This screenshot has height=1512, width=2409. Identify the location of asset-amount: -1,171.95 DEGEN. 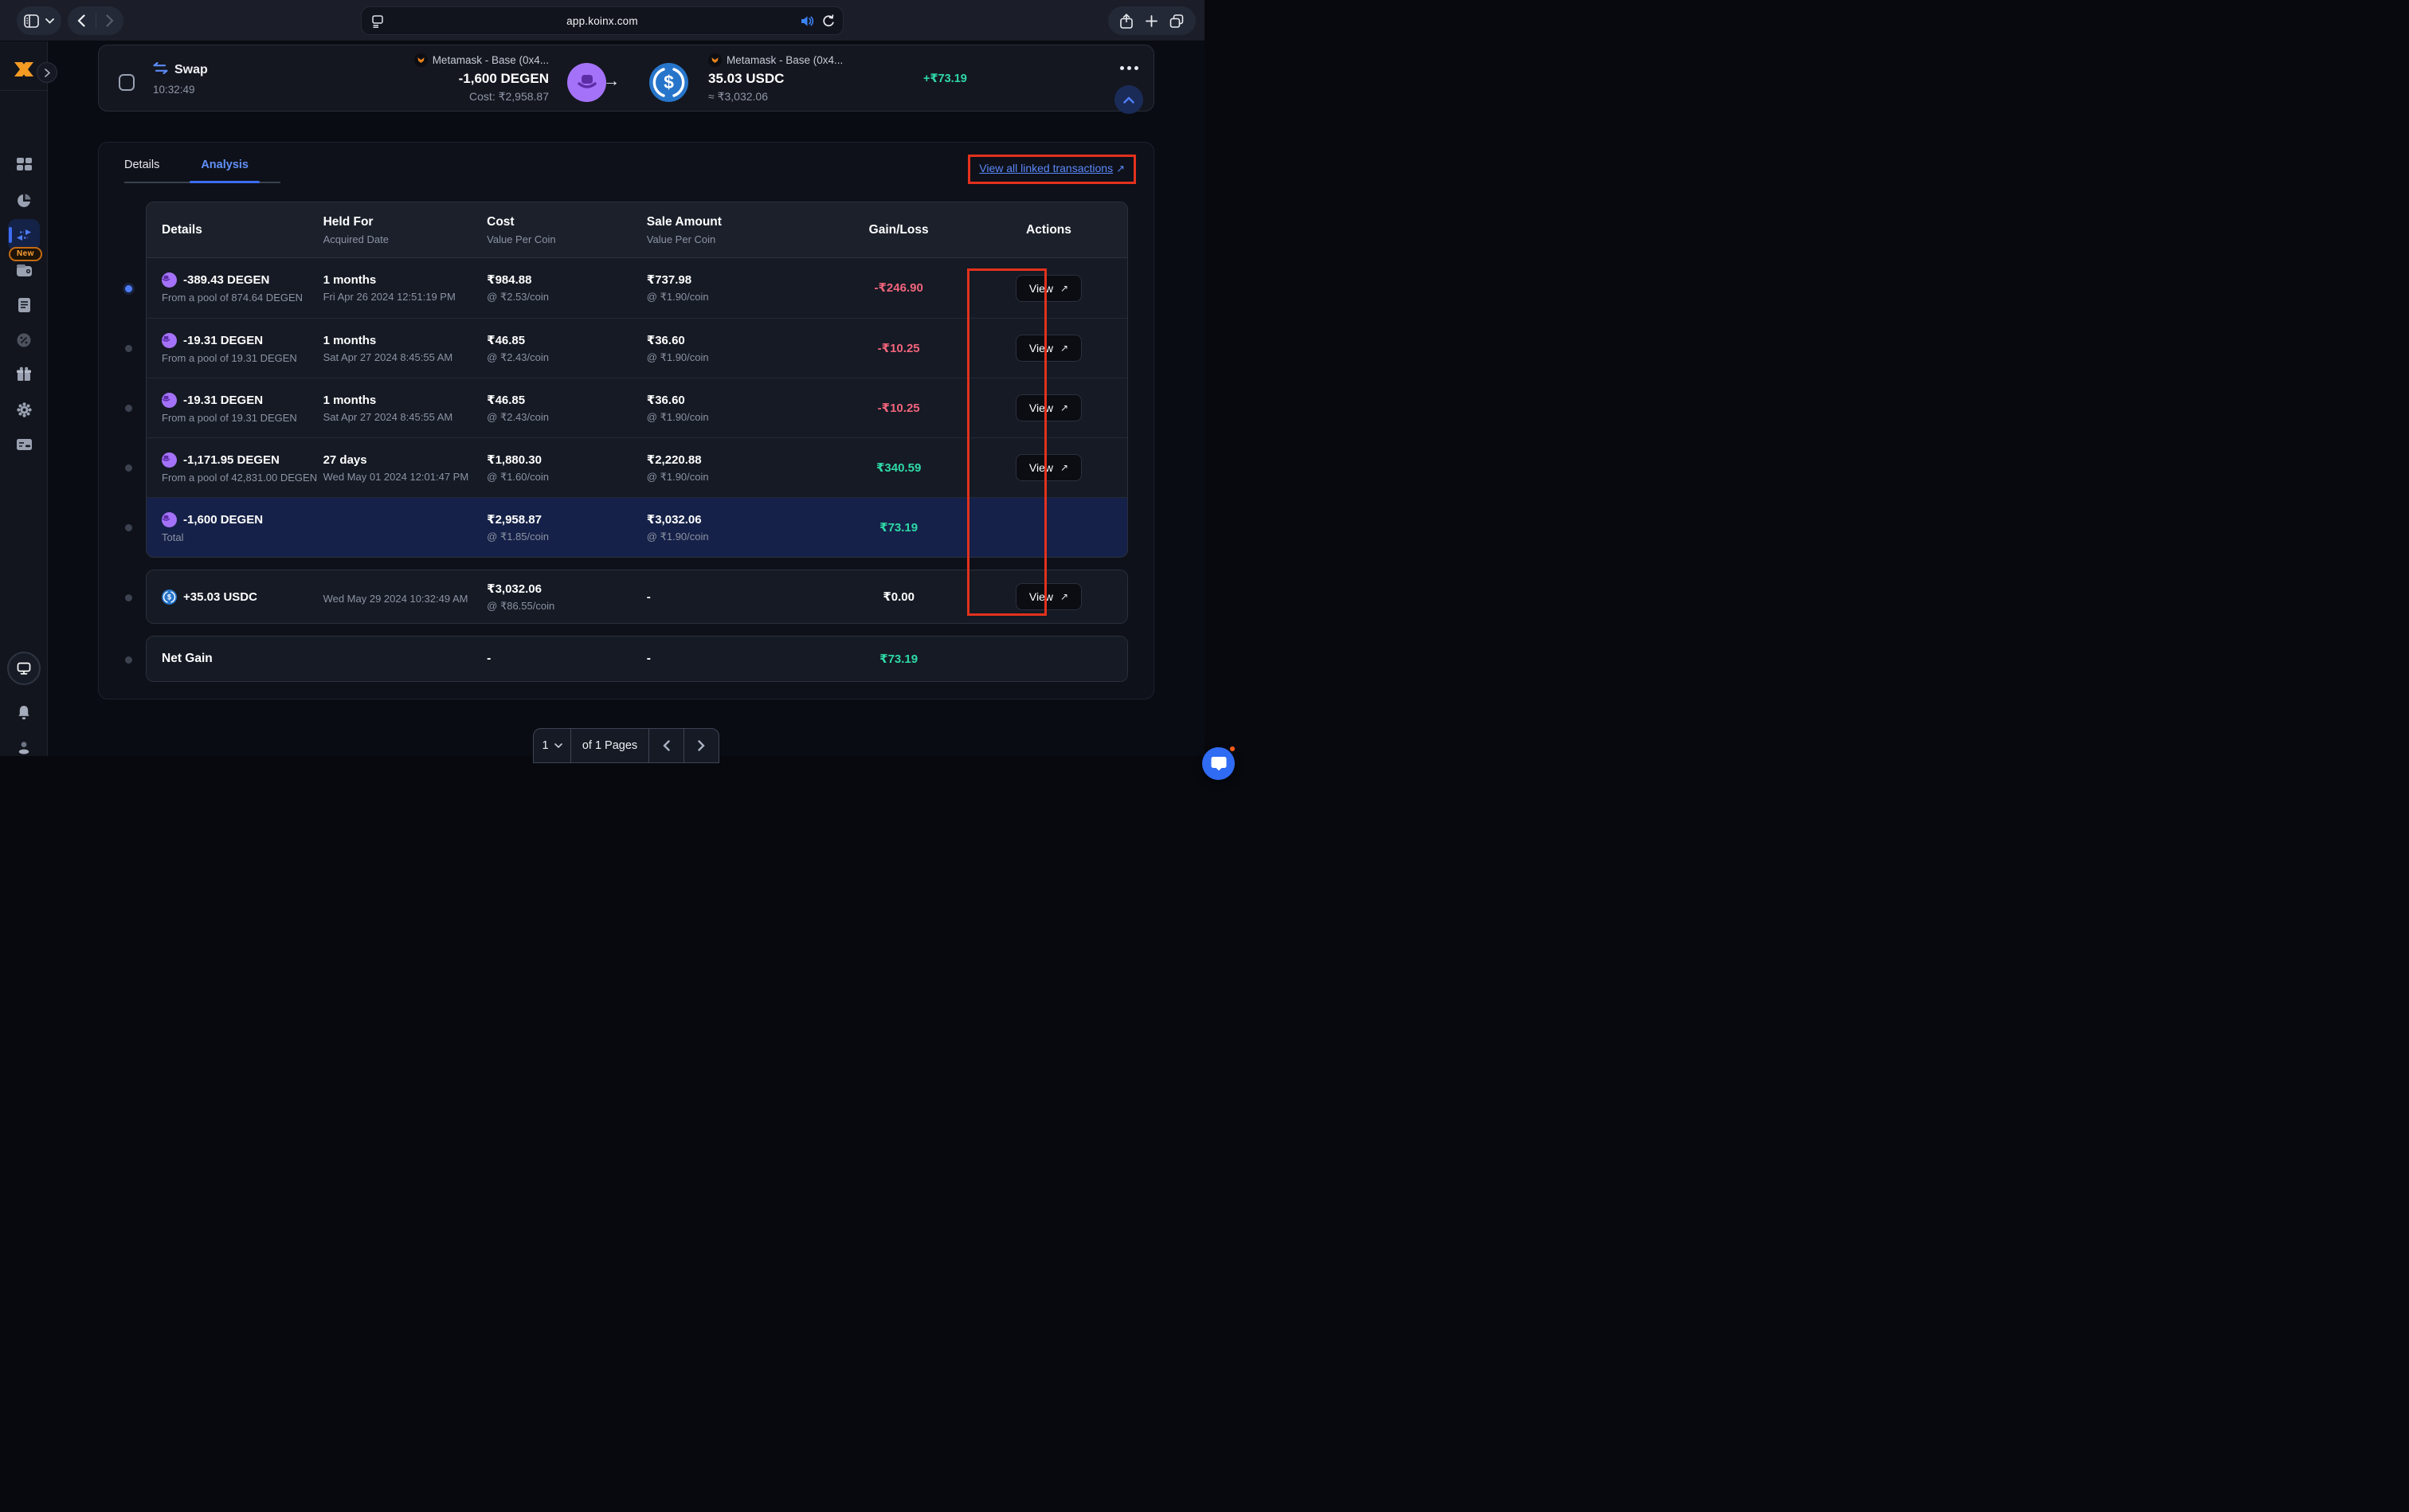
(231, 459).